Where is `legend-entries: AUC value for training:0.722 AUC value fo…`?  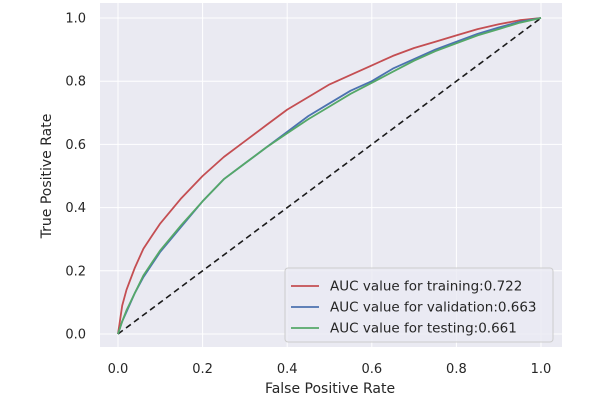
legend-entries: AUC value for training:0.722 AUC value fo… is located at coordinates (414, 308).